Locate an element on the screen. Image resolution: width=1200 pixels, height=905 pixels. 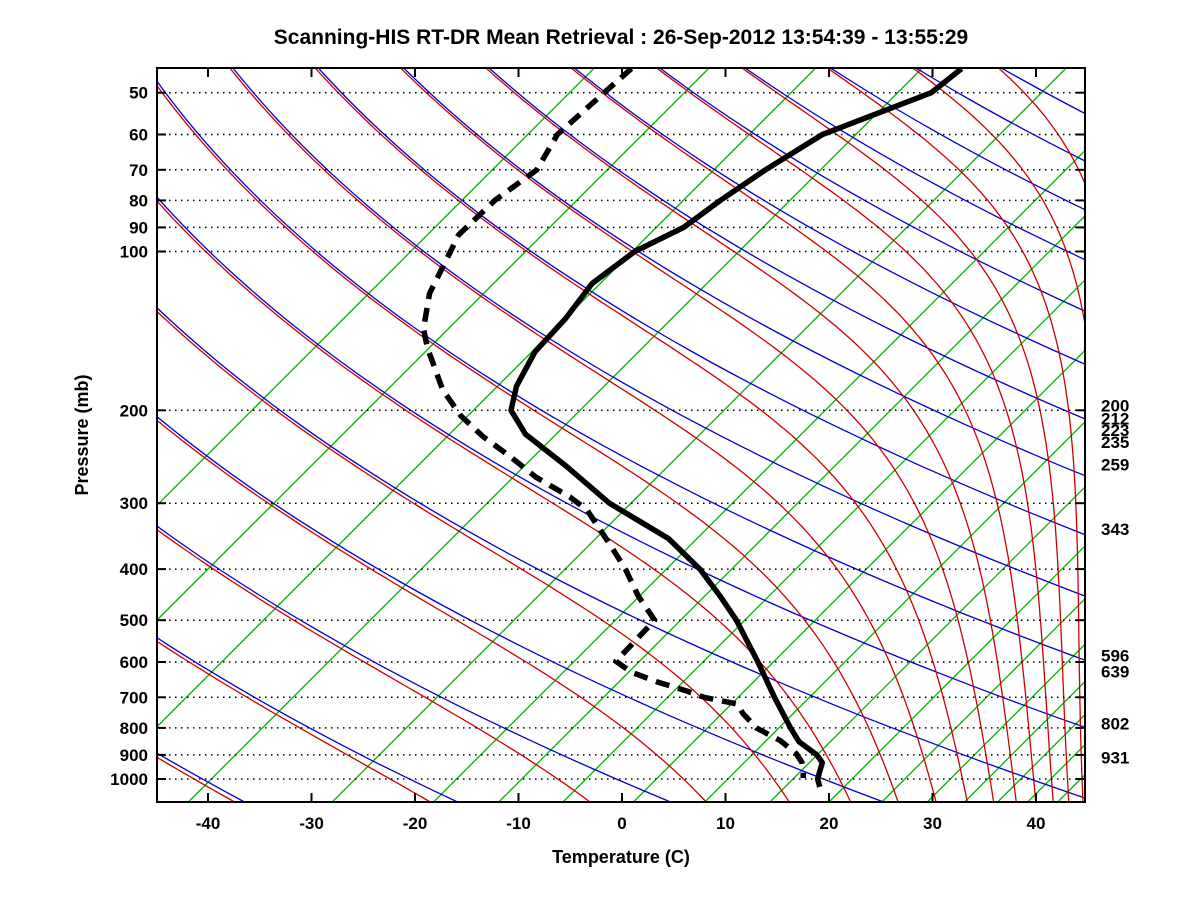
y-axis-label: Pressure (mb) is located at coordinates (82, 434).